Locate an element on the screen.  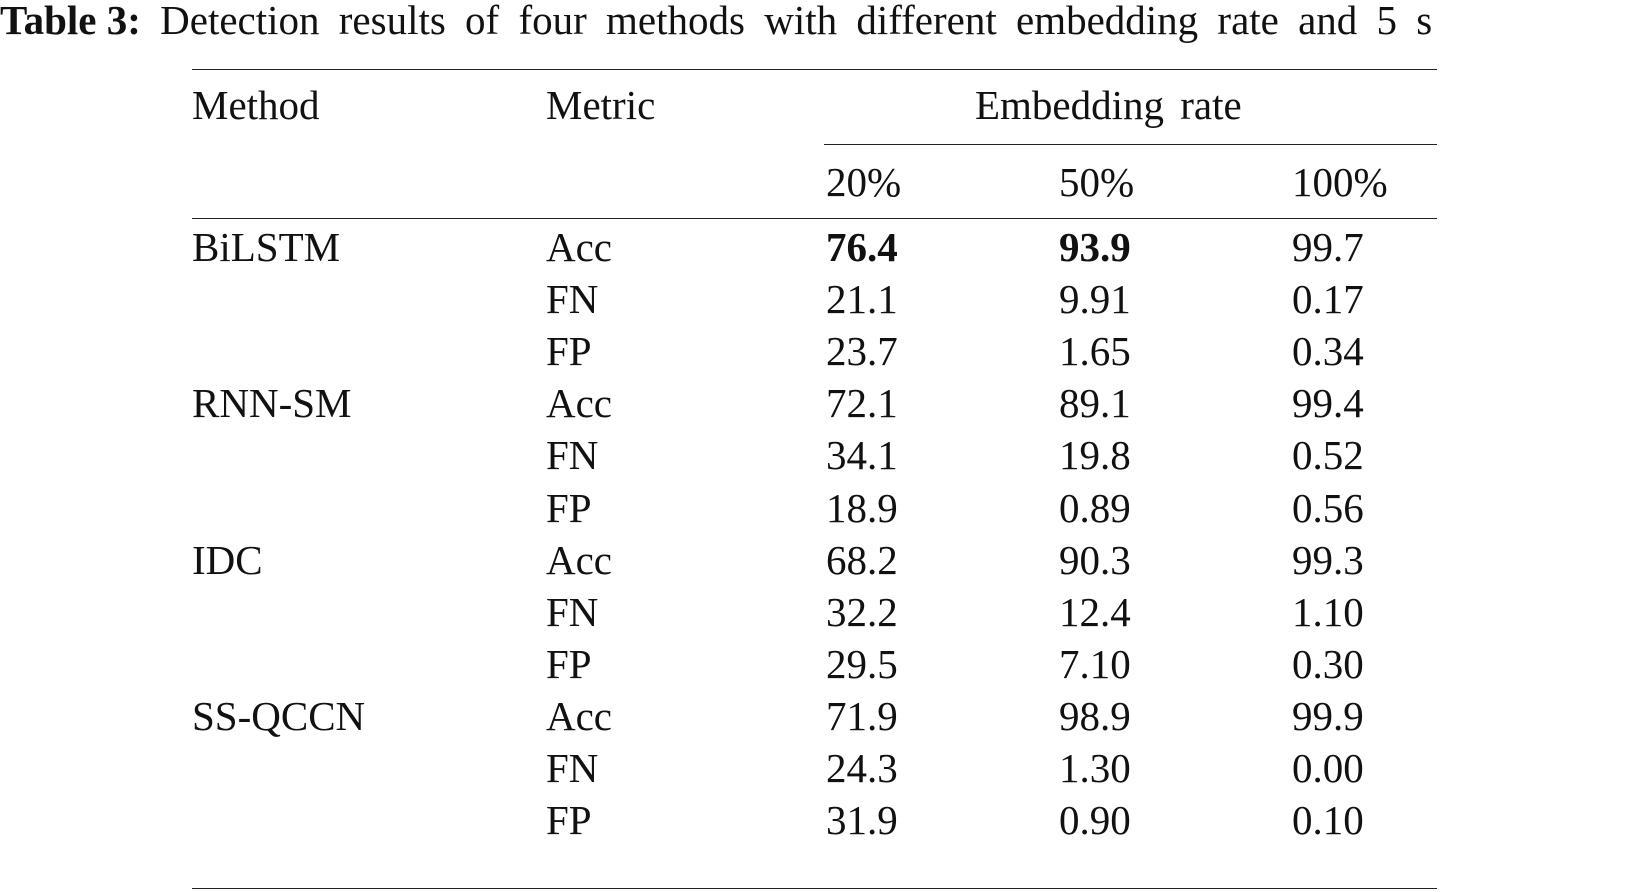
embedding-rate-subrule is located at coordinates (1130, 144).